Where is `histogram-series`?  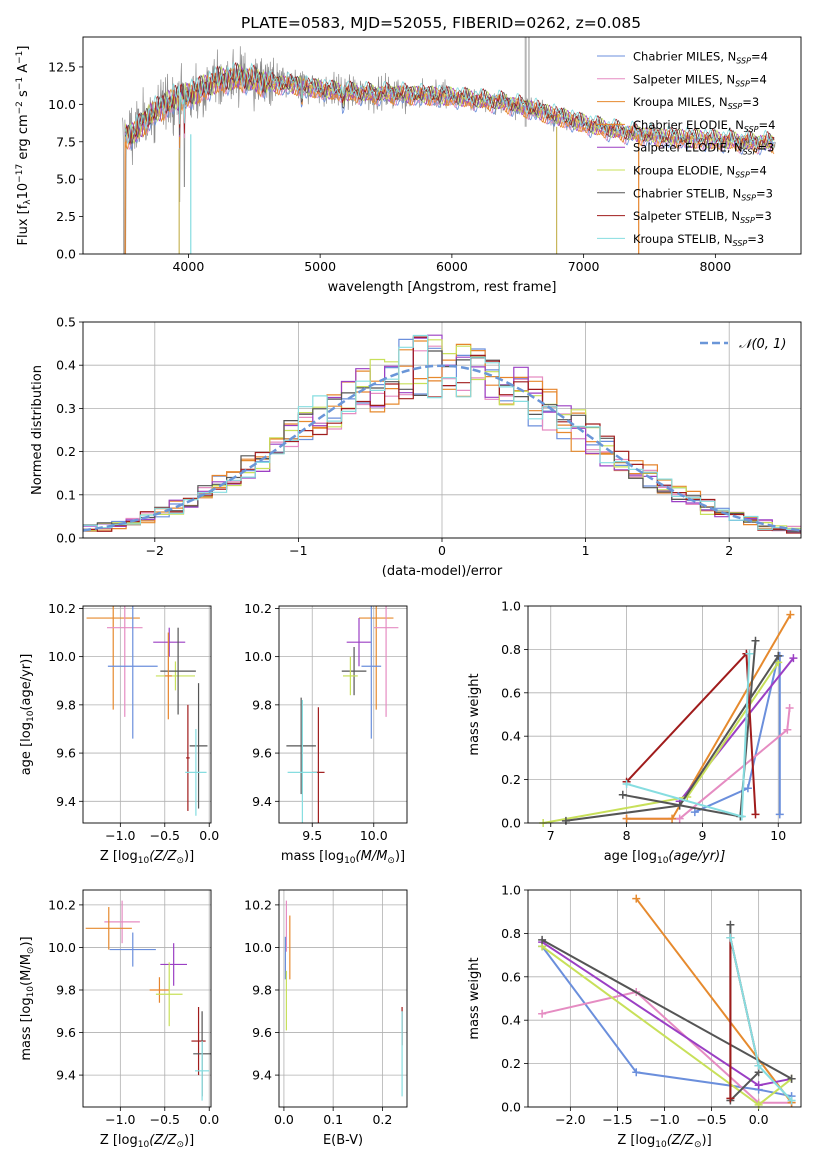 histogram-series is located at coordinates (442, 441).